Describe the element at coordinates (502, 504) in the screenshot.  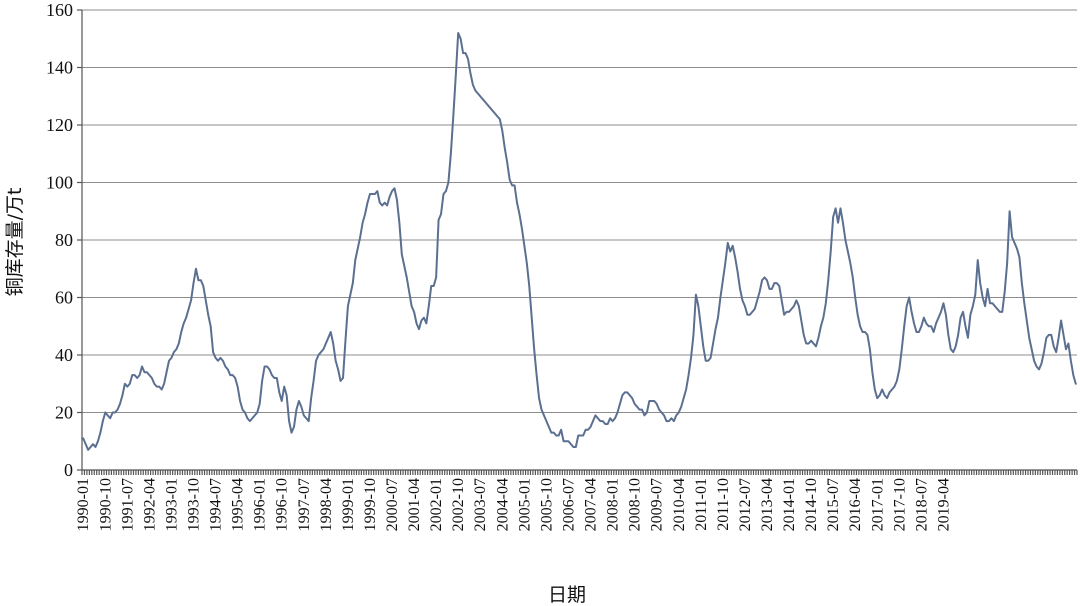
I see `x-tick-label: 2004-04` at that location.